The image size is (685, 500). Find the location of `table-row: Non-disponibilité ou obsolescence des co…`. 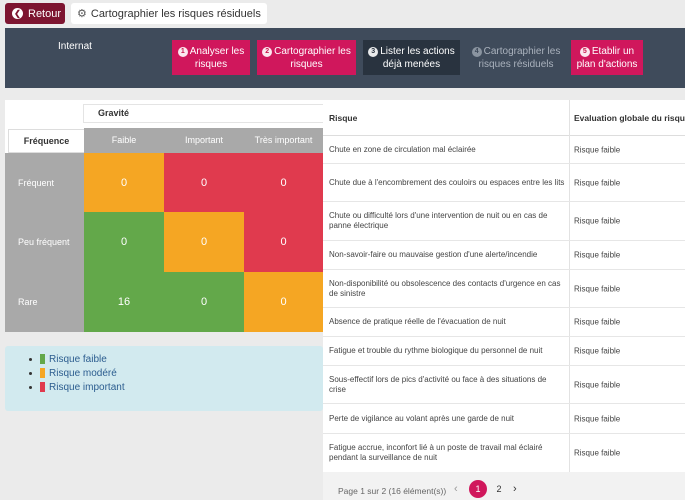

table-row: Non-disponibilité ou obsolescence des co… is located at coordinates (504, 289).